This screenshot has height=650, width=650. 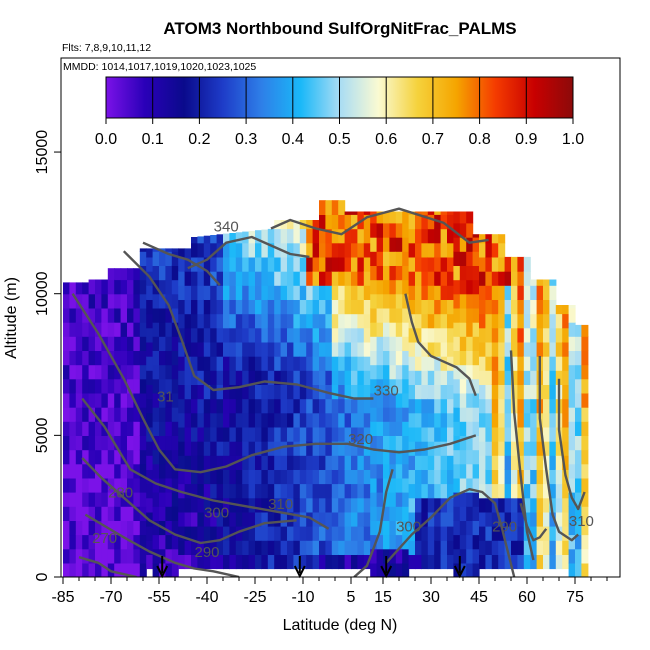 I want to click on contour-line, so click(x=450, y=532).